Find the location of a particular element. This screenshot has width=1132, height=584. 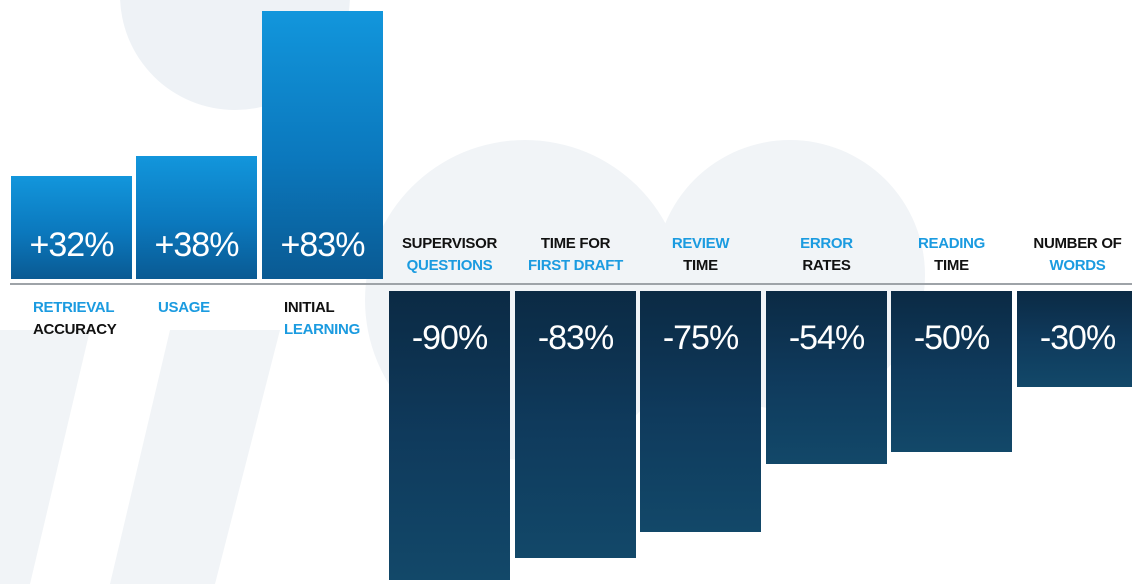

value-label-time-for-first-draft: -83% is located at coordinates (575, 338).